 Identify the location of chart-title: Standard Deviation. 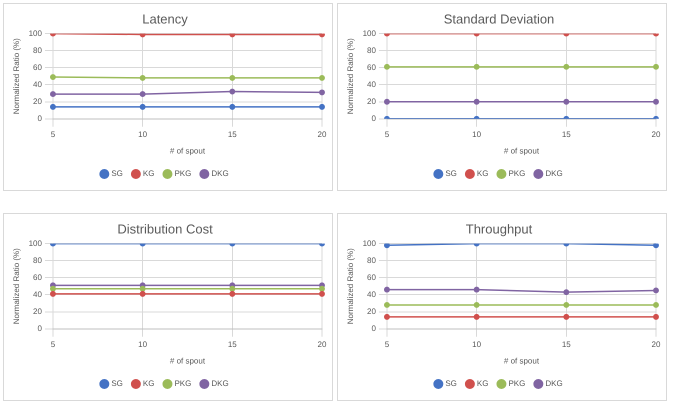
(499, 18).